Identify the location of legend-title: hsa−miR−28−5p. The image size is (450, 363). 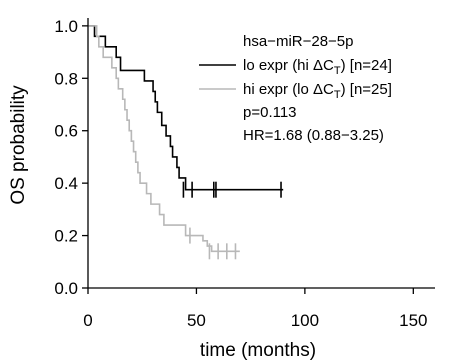
(298, 41).